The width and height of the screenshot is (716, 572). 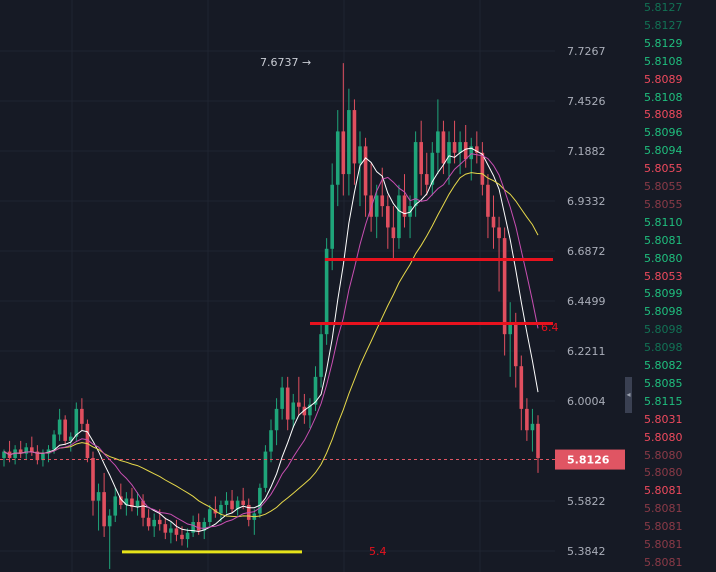 What do you see at coordinates (663, 133) in the screenshot?
I see `book-price: 5.8096` at bounding box center [663, 133].